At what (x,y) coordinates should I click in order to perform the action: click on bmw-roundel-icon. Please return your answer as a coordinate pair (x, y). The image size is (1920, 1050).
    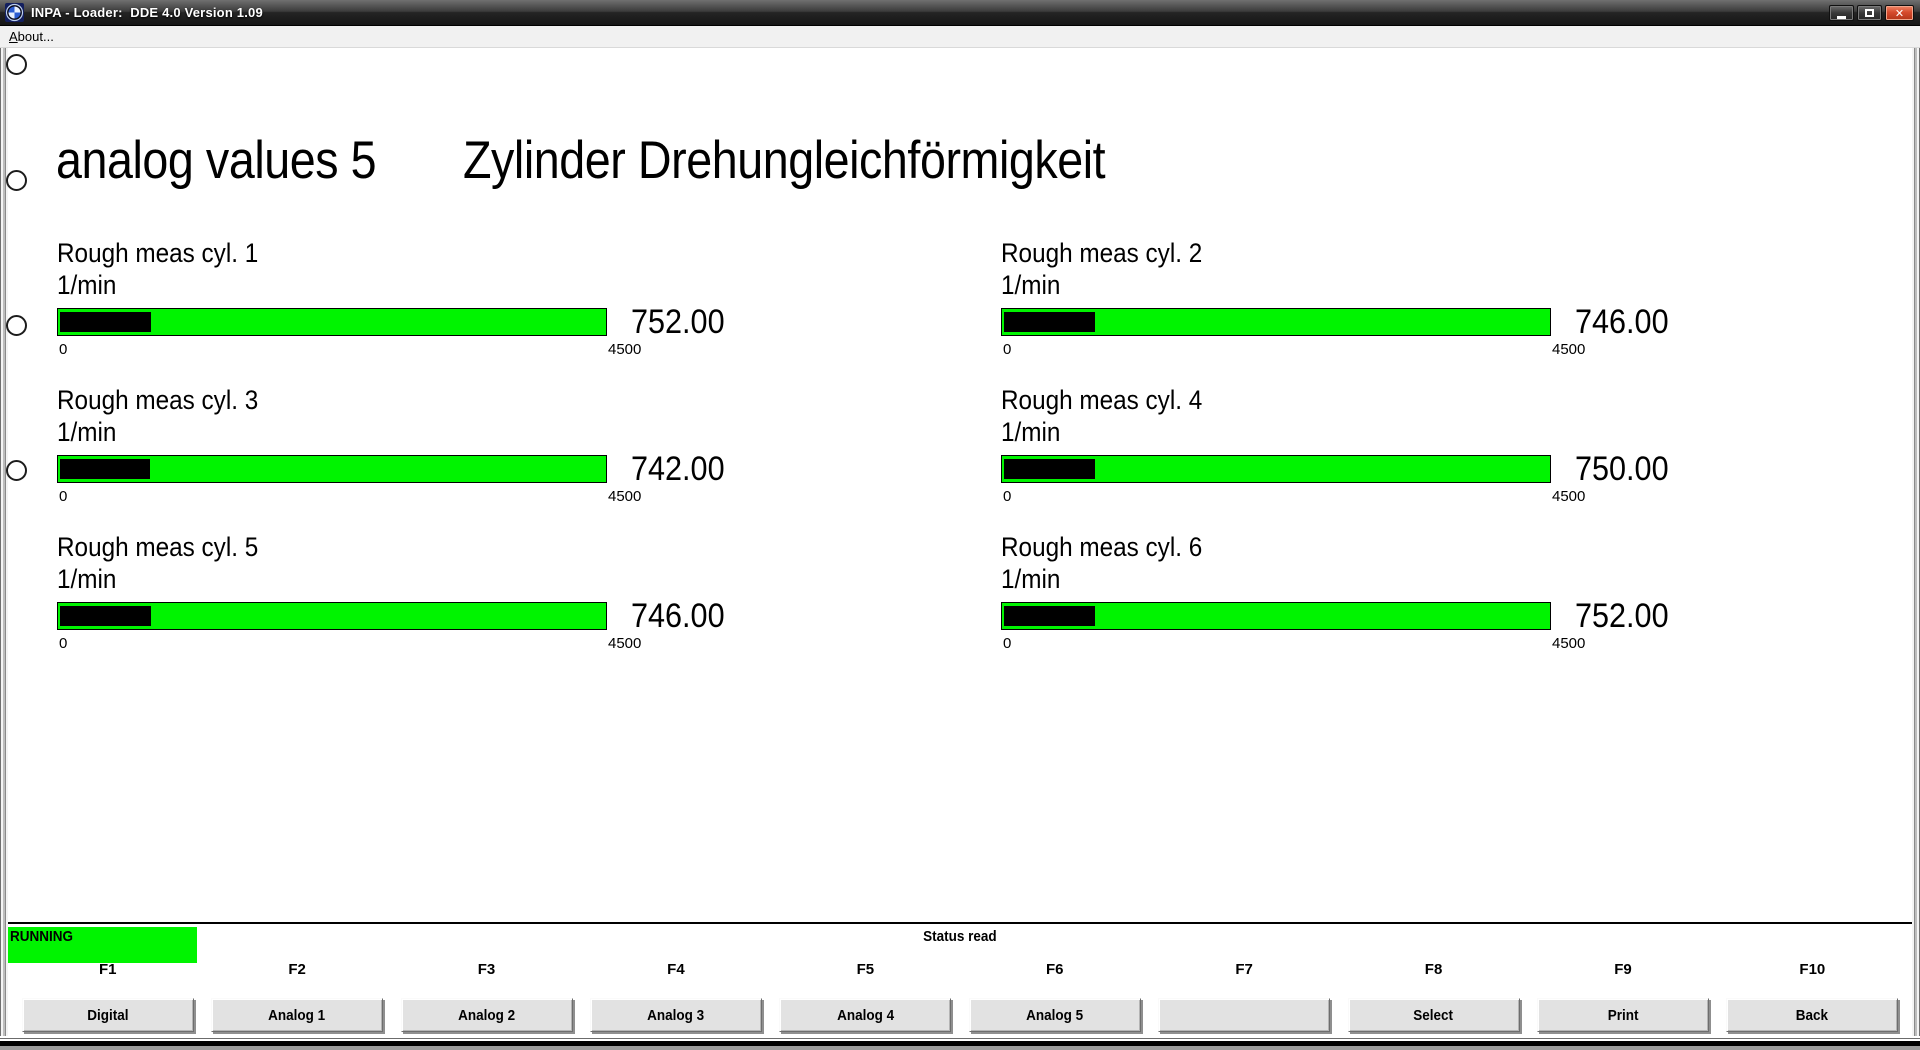
    Looking at the image, I should click on (14, 12).